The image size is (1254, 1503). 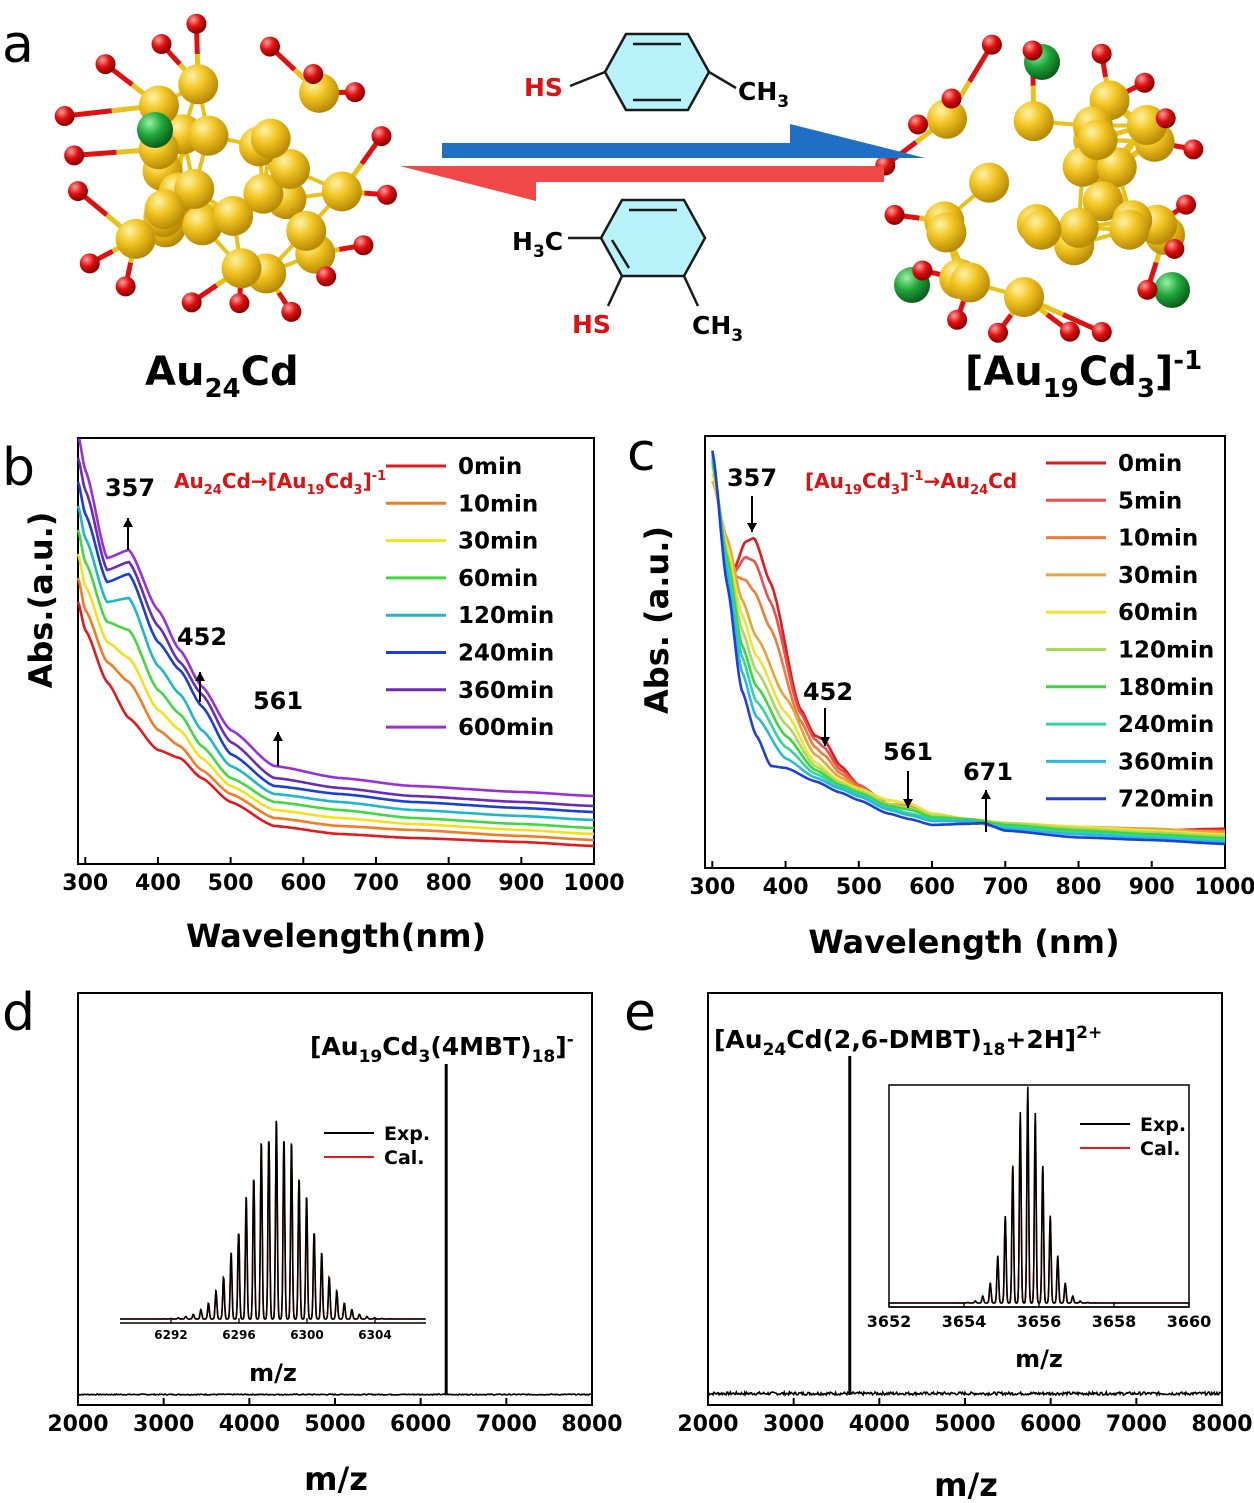 What do you see at coordinates (1158, 613) in the screenshot?
I see `legend-label: 60min` at bounding box center [1158, 613].